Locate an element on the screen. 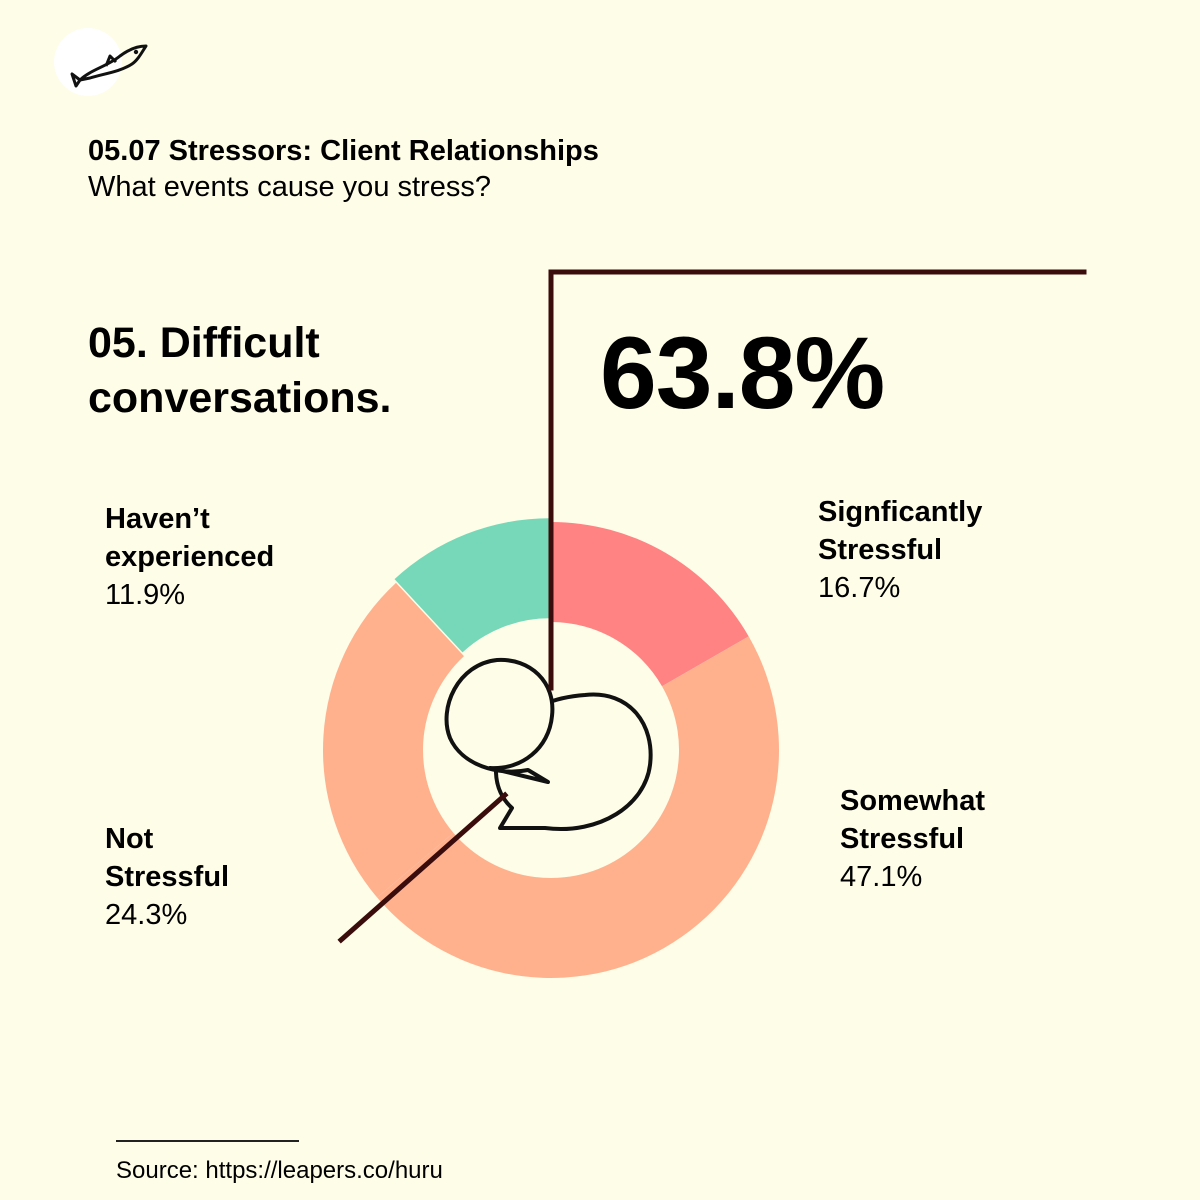  label-name-line-1: Haven’t is located at coordinates (157, 519).